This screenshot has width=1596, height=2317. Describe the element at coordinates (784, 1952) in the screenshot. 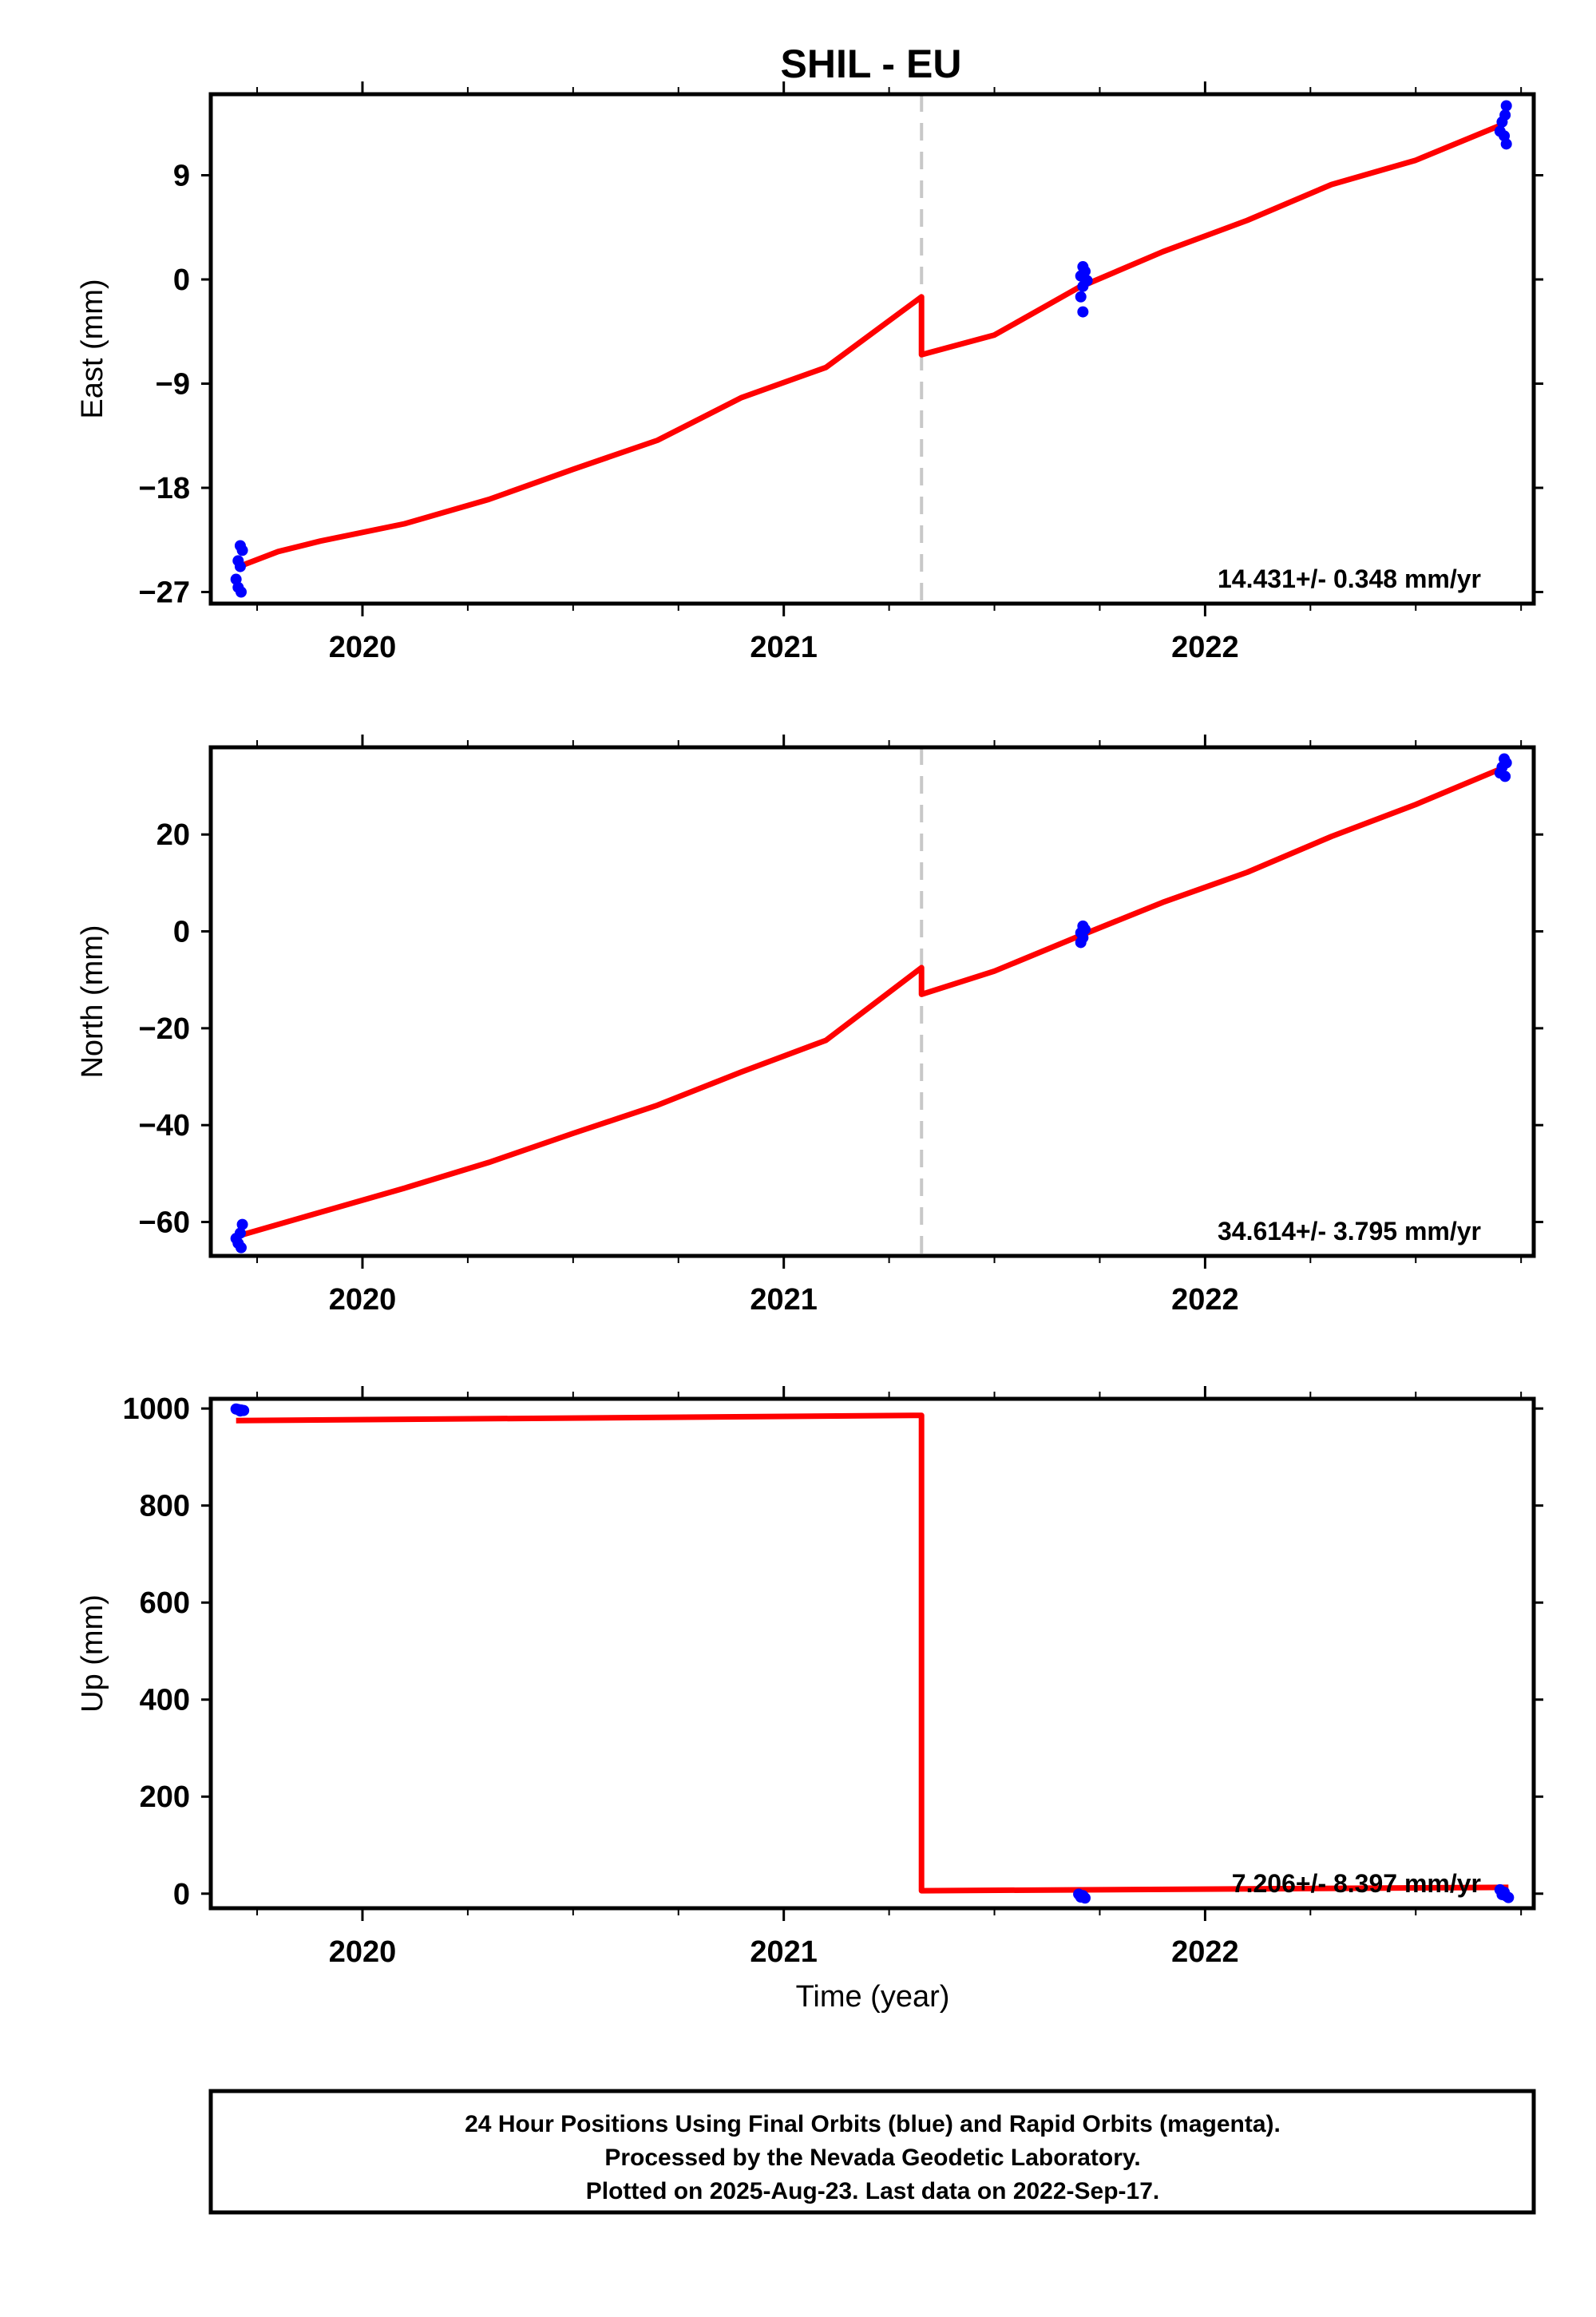

I see `x-tick-label-up: 2021` at that location.